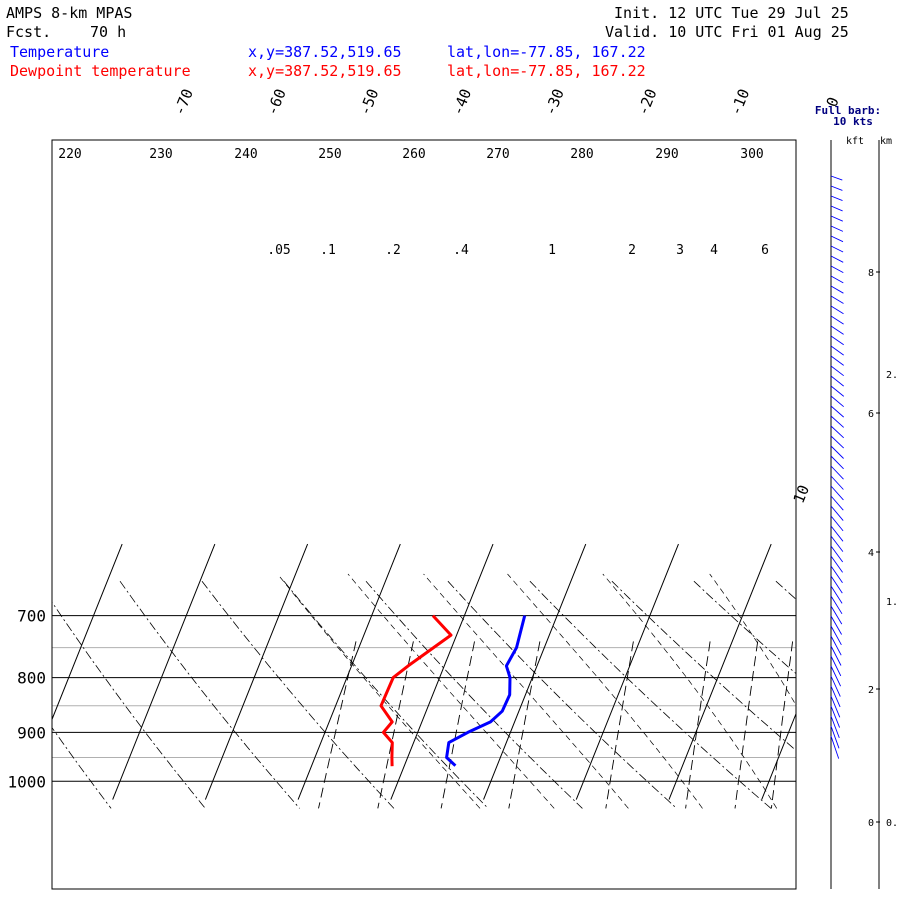 The width and height of the screenshot is (900, 900). Describe the element at coordinates (60, 52) in the screenshot. I see `legend-temperature-label: Temperature` at that location.